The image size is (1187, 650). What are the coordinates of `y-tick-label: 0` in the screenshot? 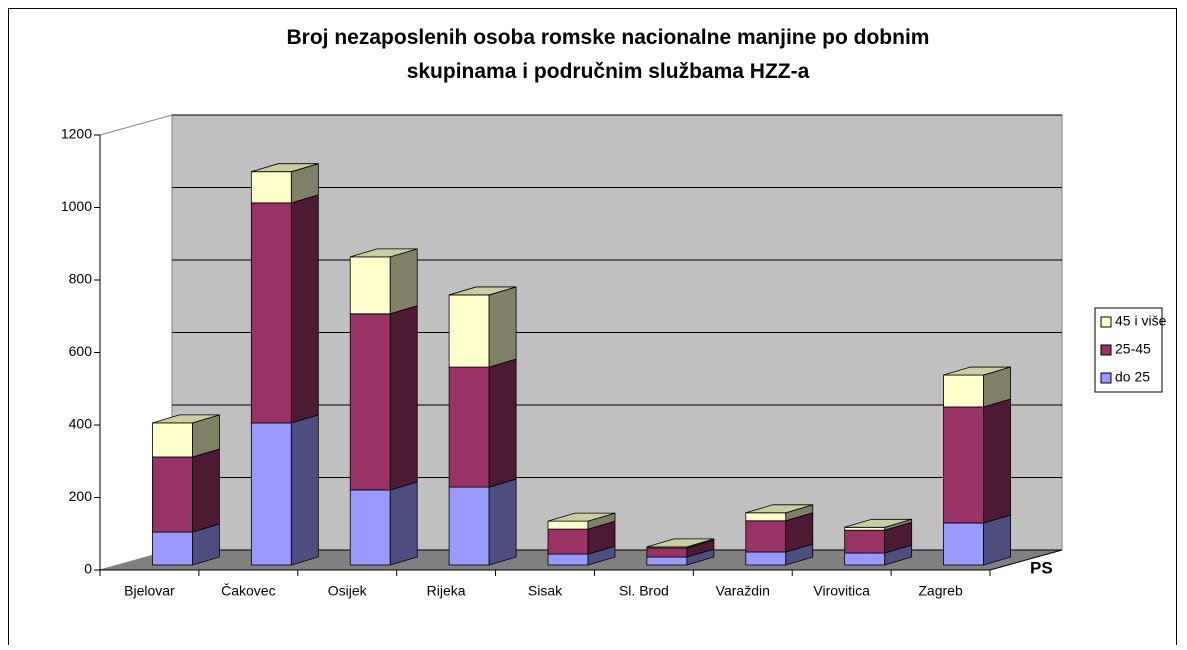 It's located at (88, 569).